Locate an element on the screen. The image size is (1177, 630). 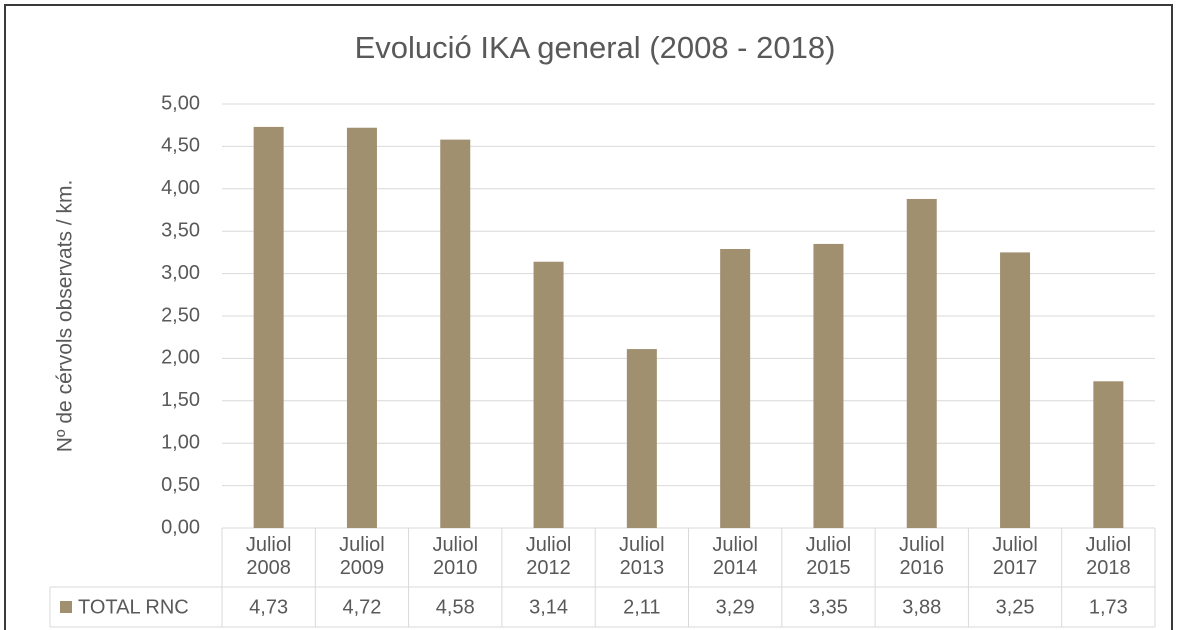
x-tick-cell: Juliol 2009 is located at coordinates (362, 556).